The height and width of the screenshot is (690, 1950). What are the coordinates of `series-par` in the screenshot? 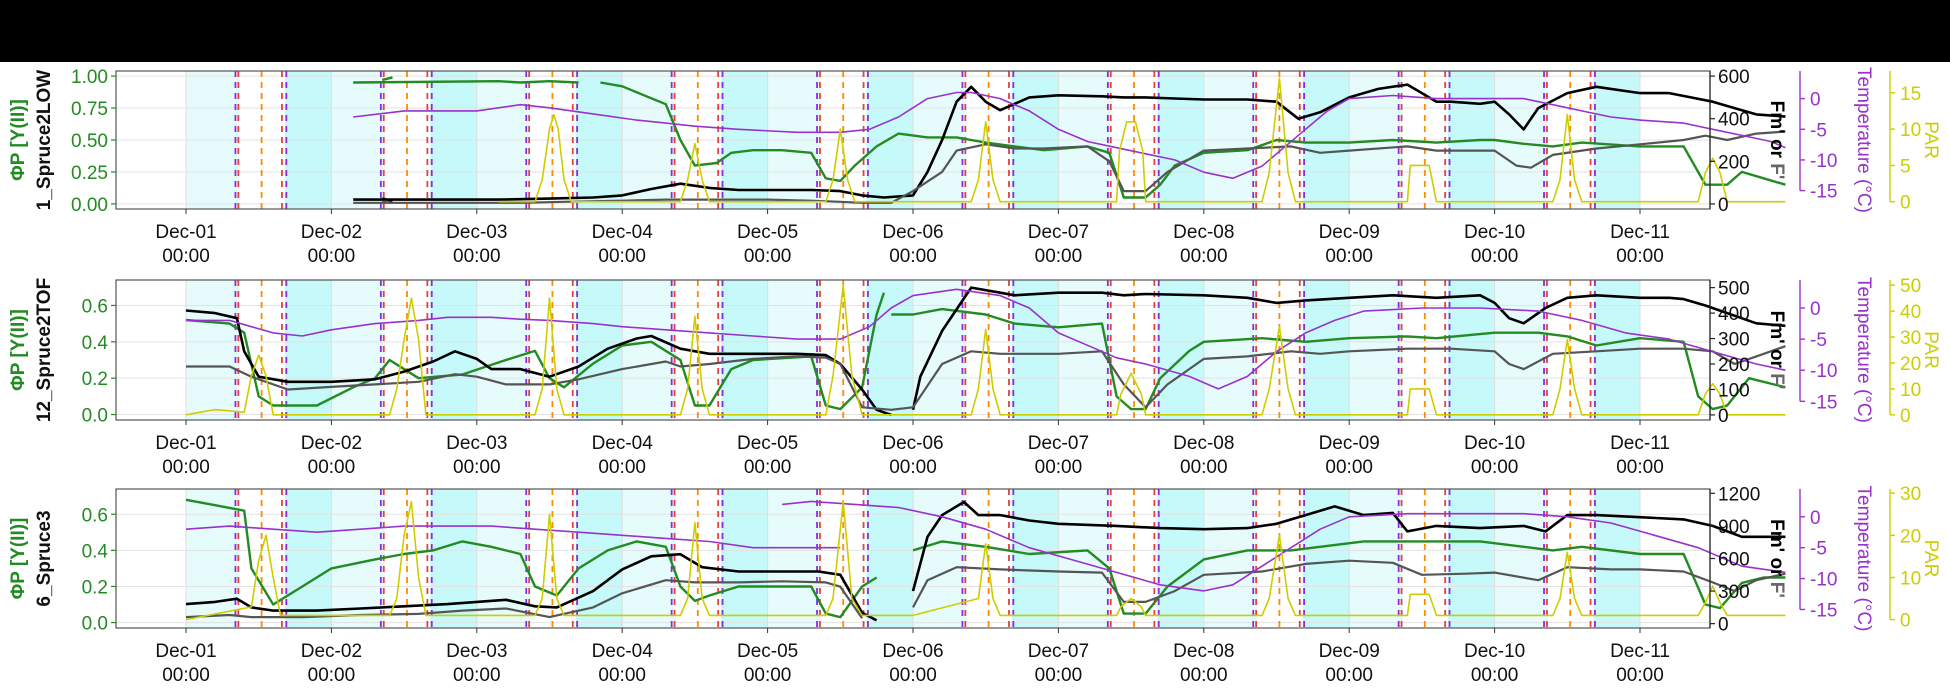 It's located at (985, 560).